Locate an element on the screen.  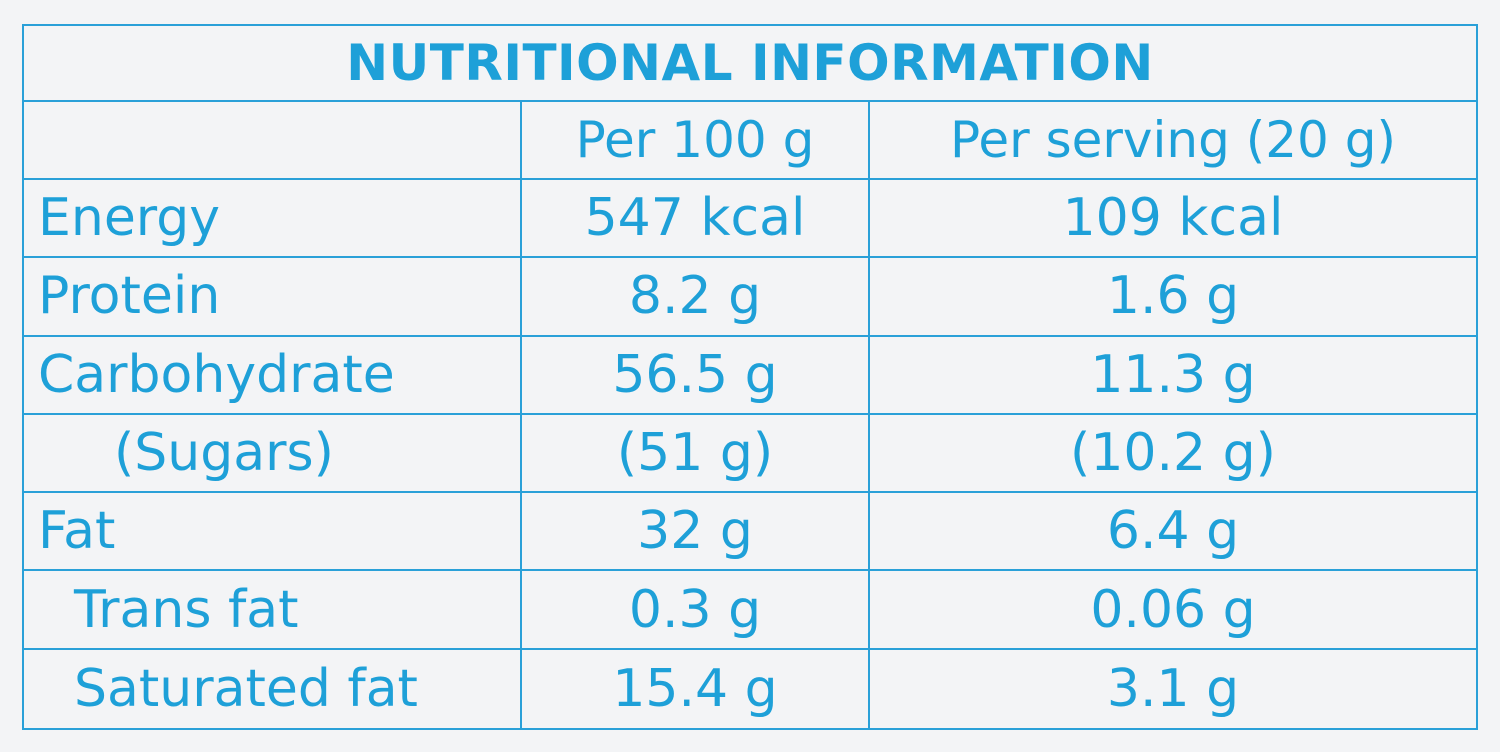
header-label-cell is located at coordinates (273, 141).